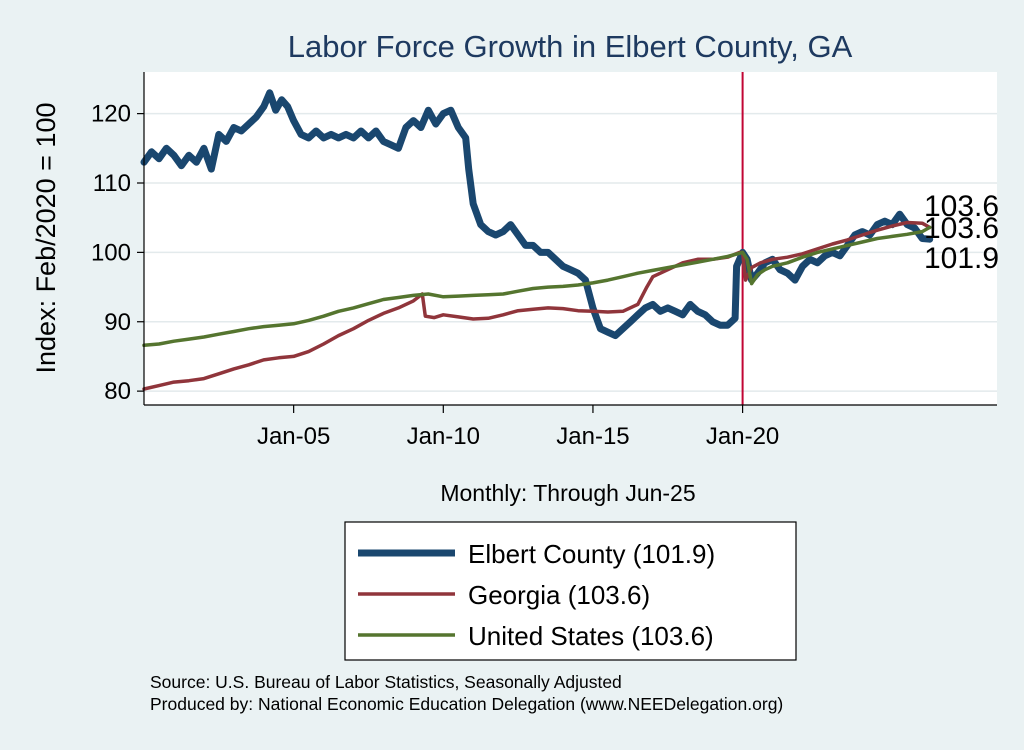 Image resolution: width=1024 pixels, height=750 pixels. What do you see at coordinates (592, 436) in the screenshot?
I see `x-tick-label: Jan-15` at bounding box center [592, 436].